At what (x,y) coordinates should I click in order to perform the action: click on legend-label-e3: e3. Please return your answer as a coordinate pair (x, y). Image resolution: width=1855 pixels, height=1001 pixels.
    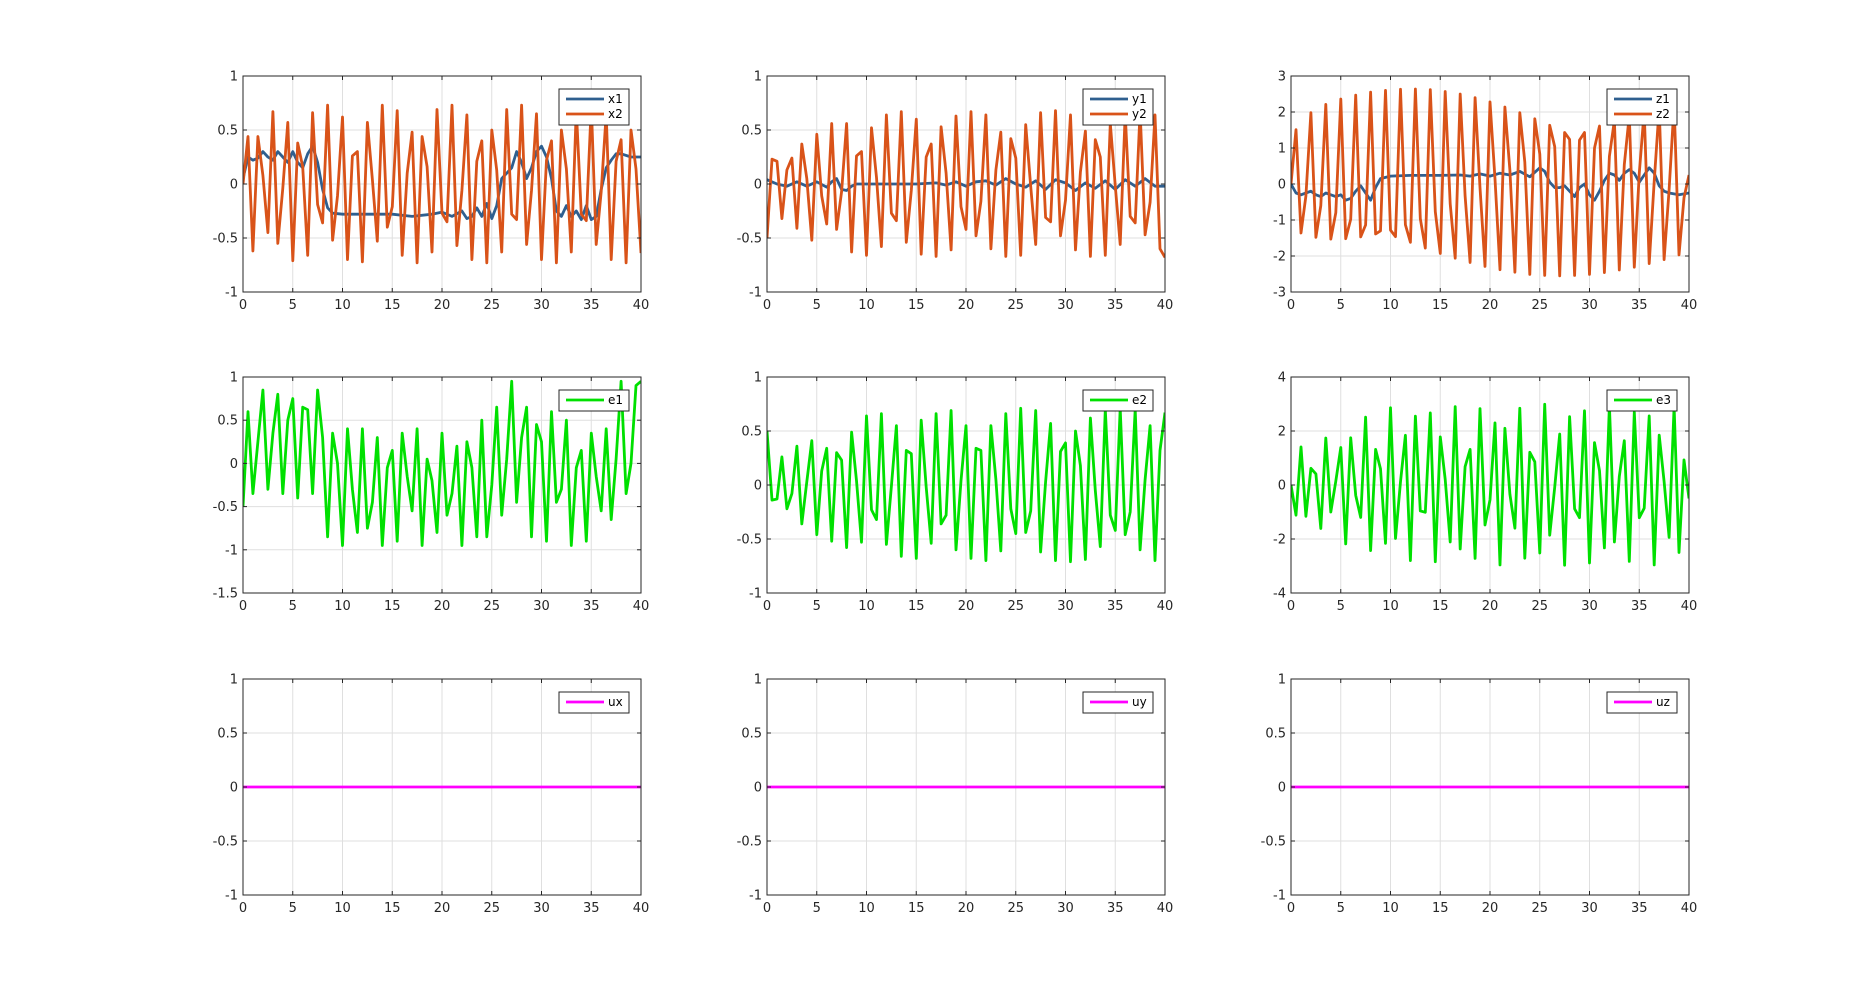
    Looking at the image, I should click on (1663, 400).